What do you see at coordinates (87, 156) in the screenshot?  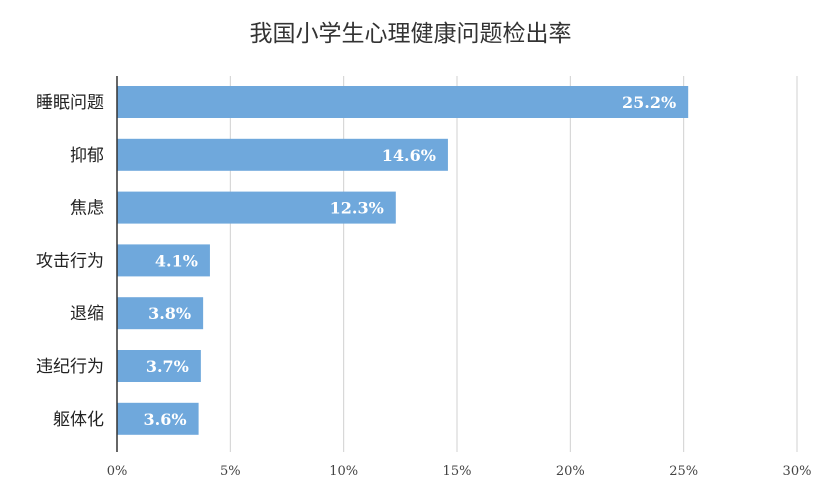 I see `category-label: 抑郁` at bounding box center [87, 156].